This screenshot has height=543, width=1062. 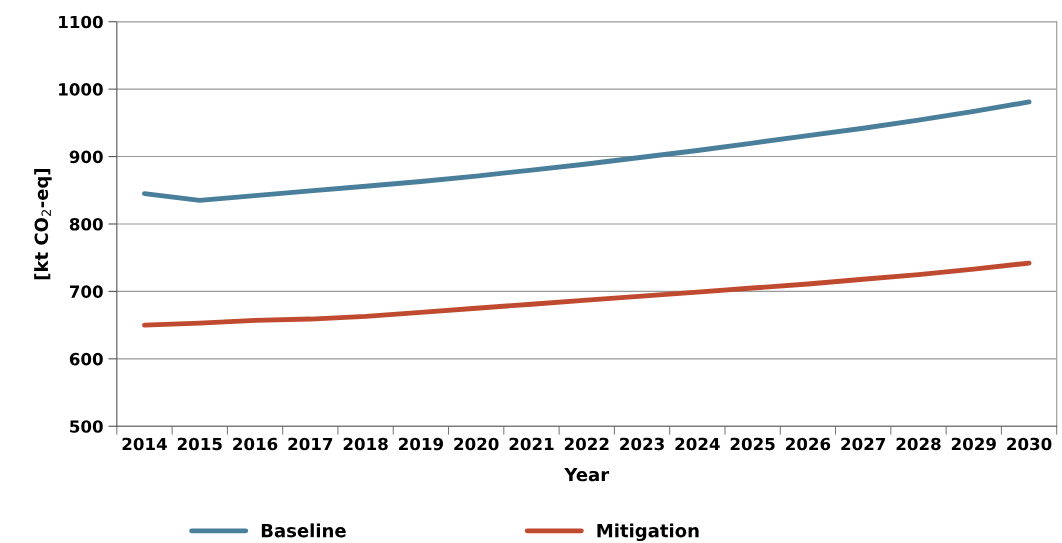 I want to click on x-tick-label: 2019, so click(x=421, y=444).